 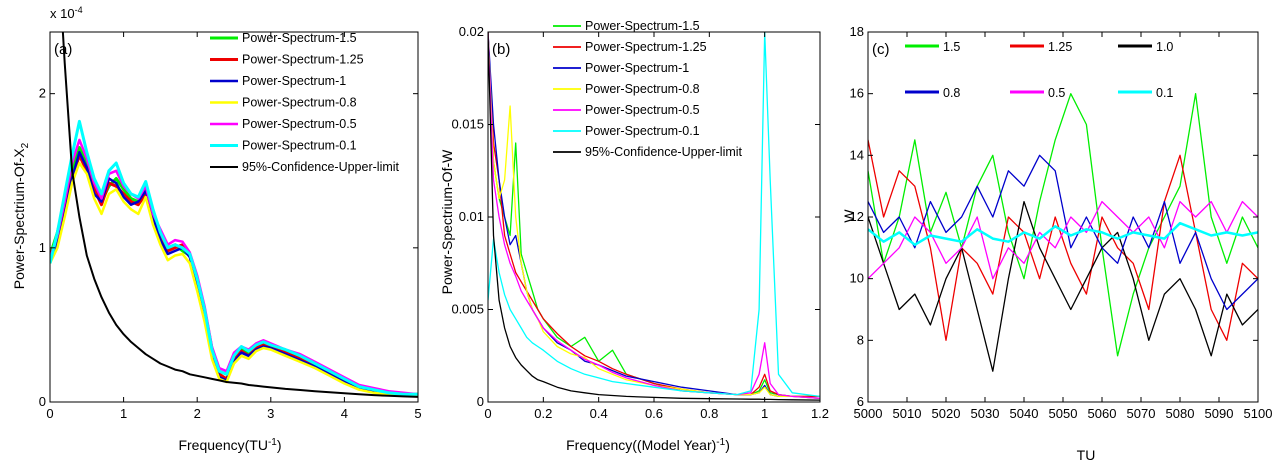 What do you see at coordinates (467, 124) in the screenshot?
I see `y-tick-label: 0.015` at bounding box center [467, 124].